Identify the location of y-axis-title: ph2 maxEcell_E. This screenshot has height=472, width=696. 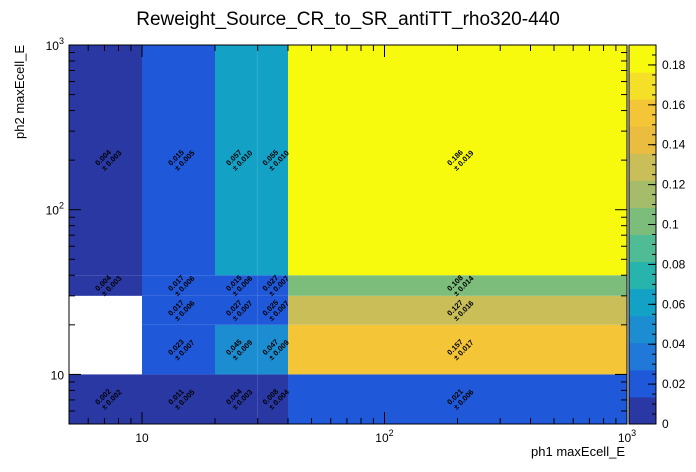
(19, 92).